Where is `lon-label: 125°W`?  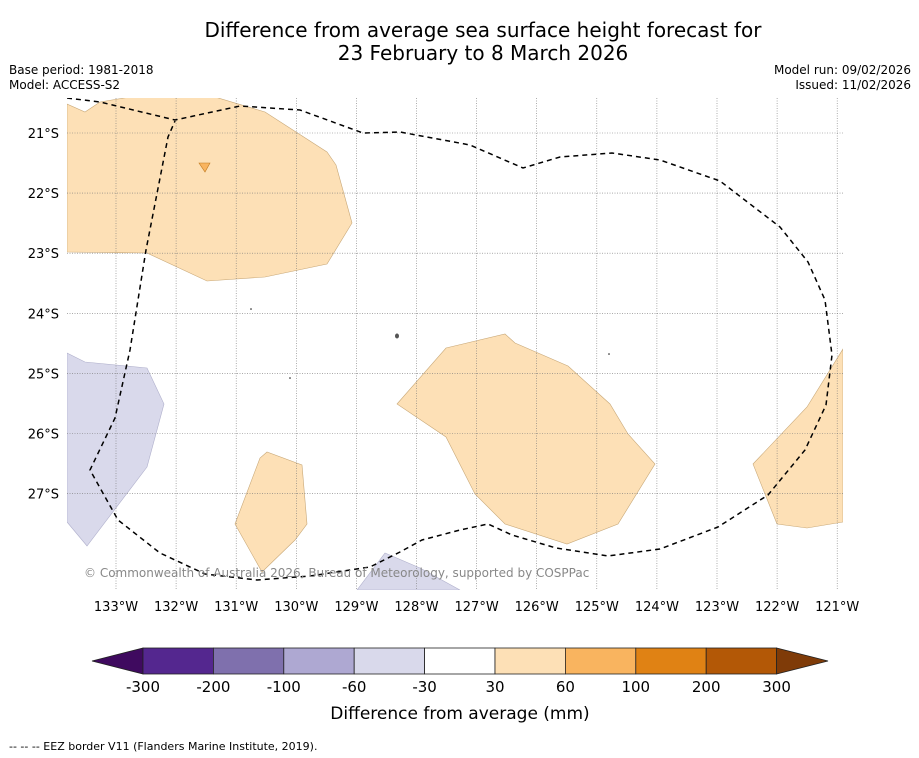 lon-label: 125°W is located at coordinates (597, 607).